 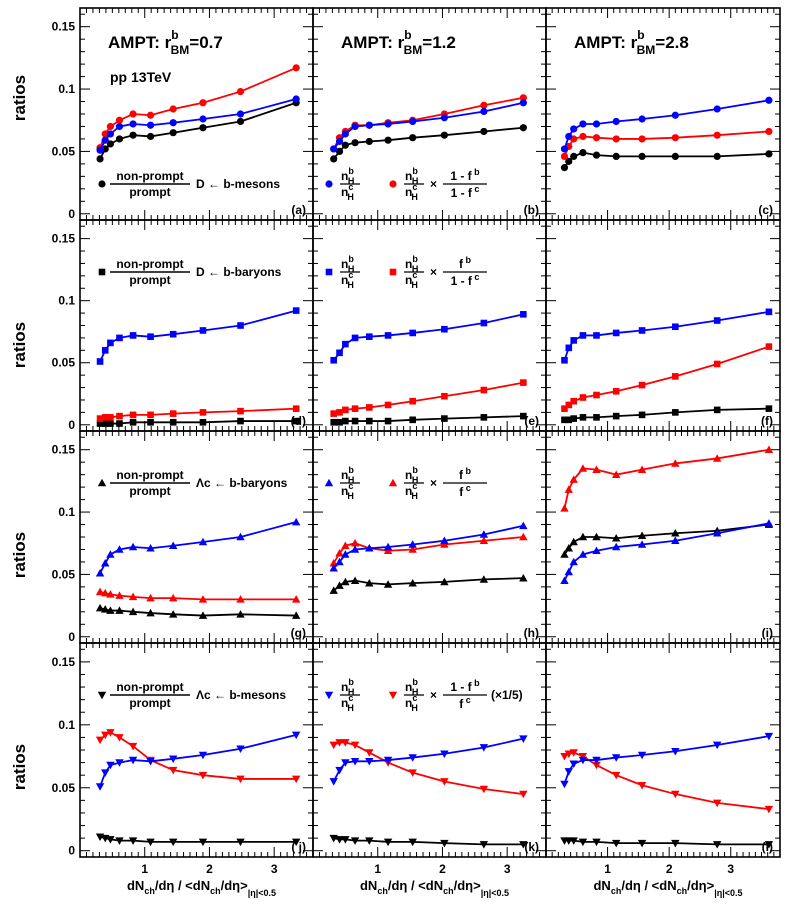 What do you see at coordinates (149, 703) in the screenshot?
I see `legend-fraction-denominator: prompt` at bounding box center [149, 703].